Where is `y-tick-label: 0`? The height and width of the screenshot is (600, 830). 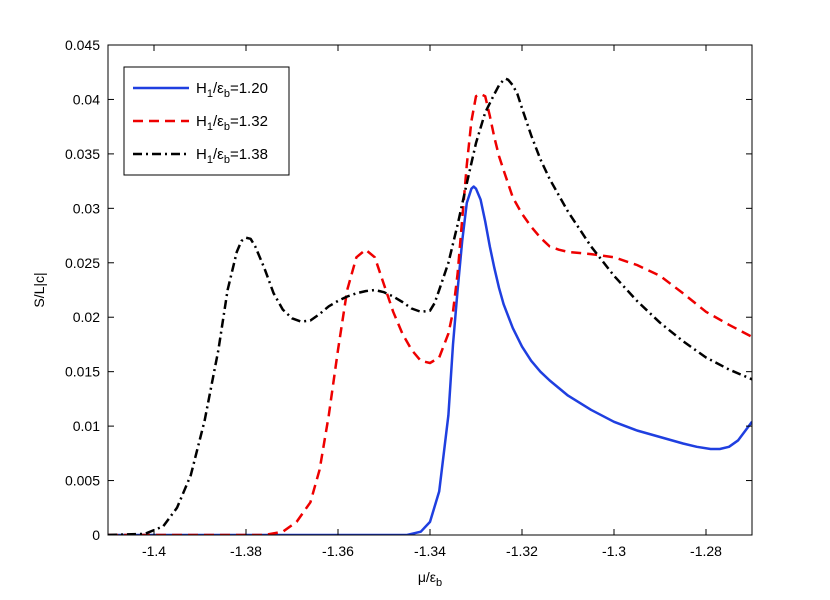 y-tick-label: 0 is located at coordinates (96, 535).